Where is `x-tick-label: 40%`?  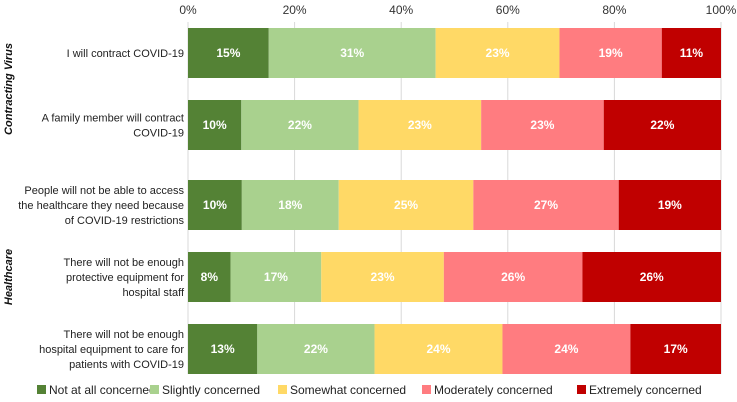
x-tick-label: 40% is located at coordinates (401, 10).